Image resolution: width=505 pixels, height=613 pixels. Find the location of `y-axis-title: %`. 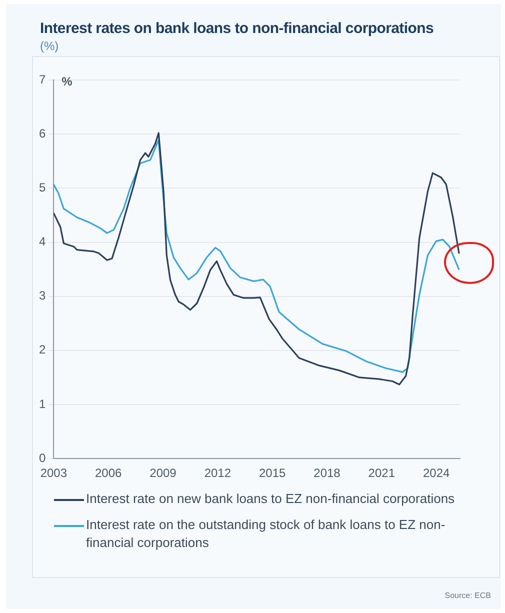

y-axis-title: % is located at coordinates (67, 81).